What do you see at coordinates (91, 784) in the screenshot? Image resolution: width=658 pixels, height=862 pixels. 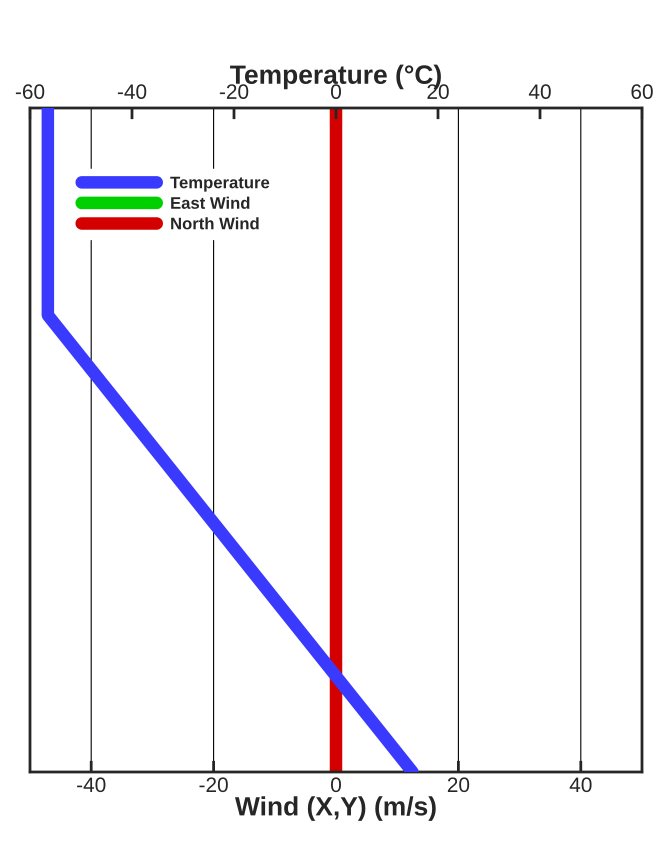 I see `x-tick-label: -40` at bounding box center [91, 784].